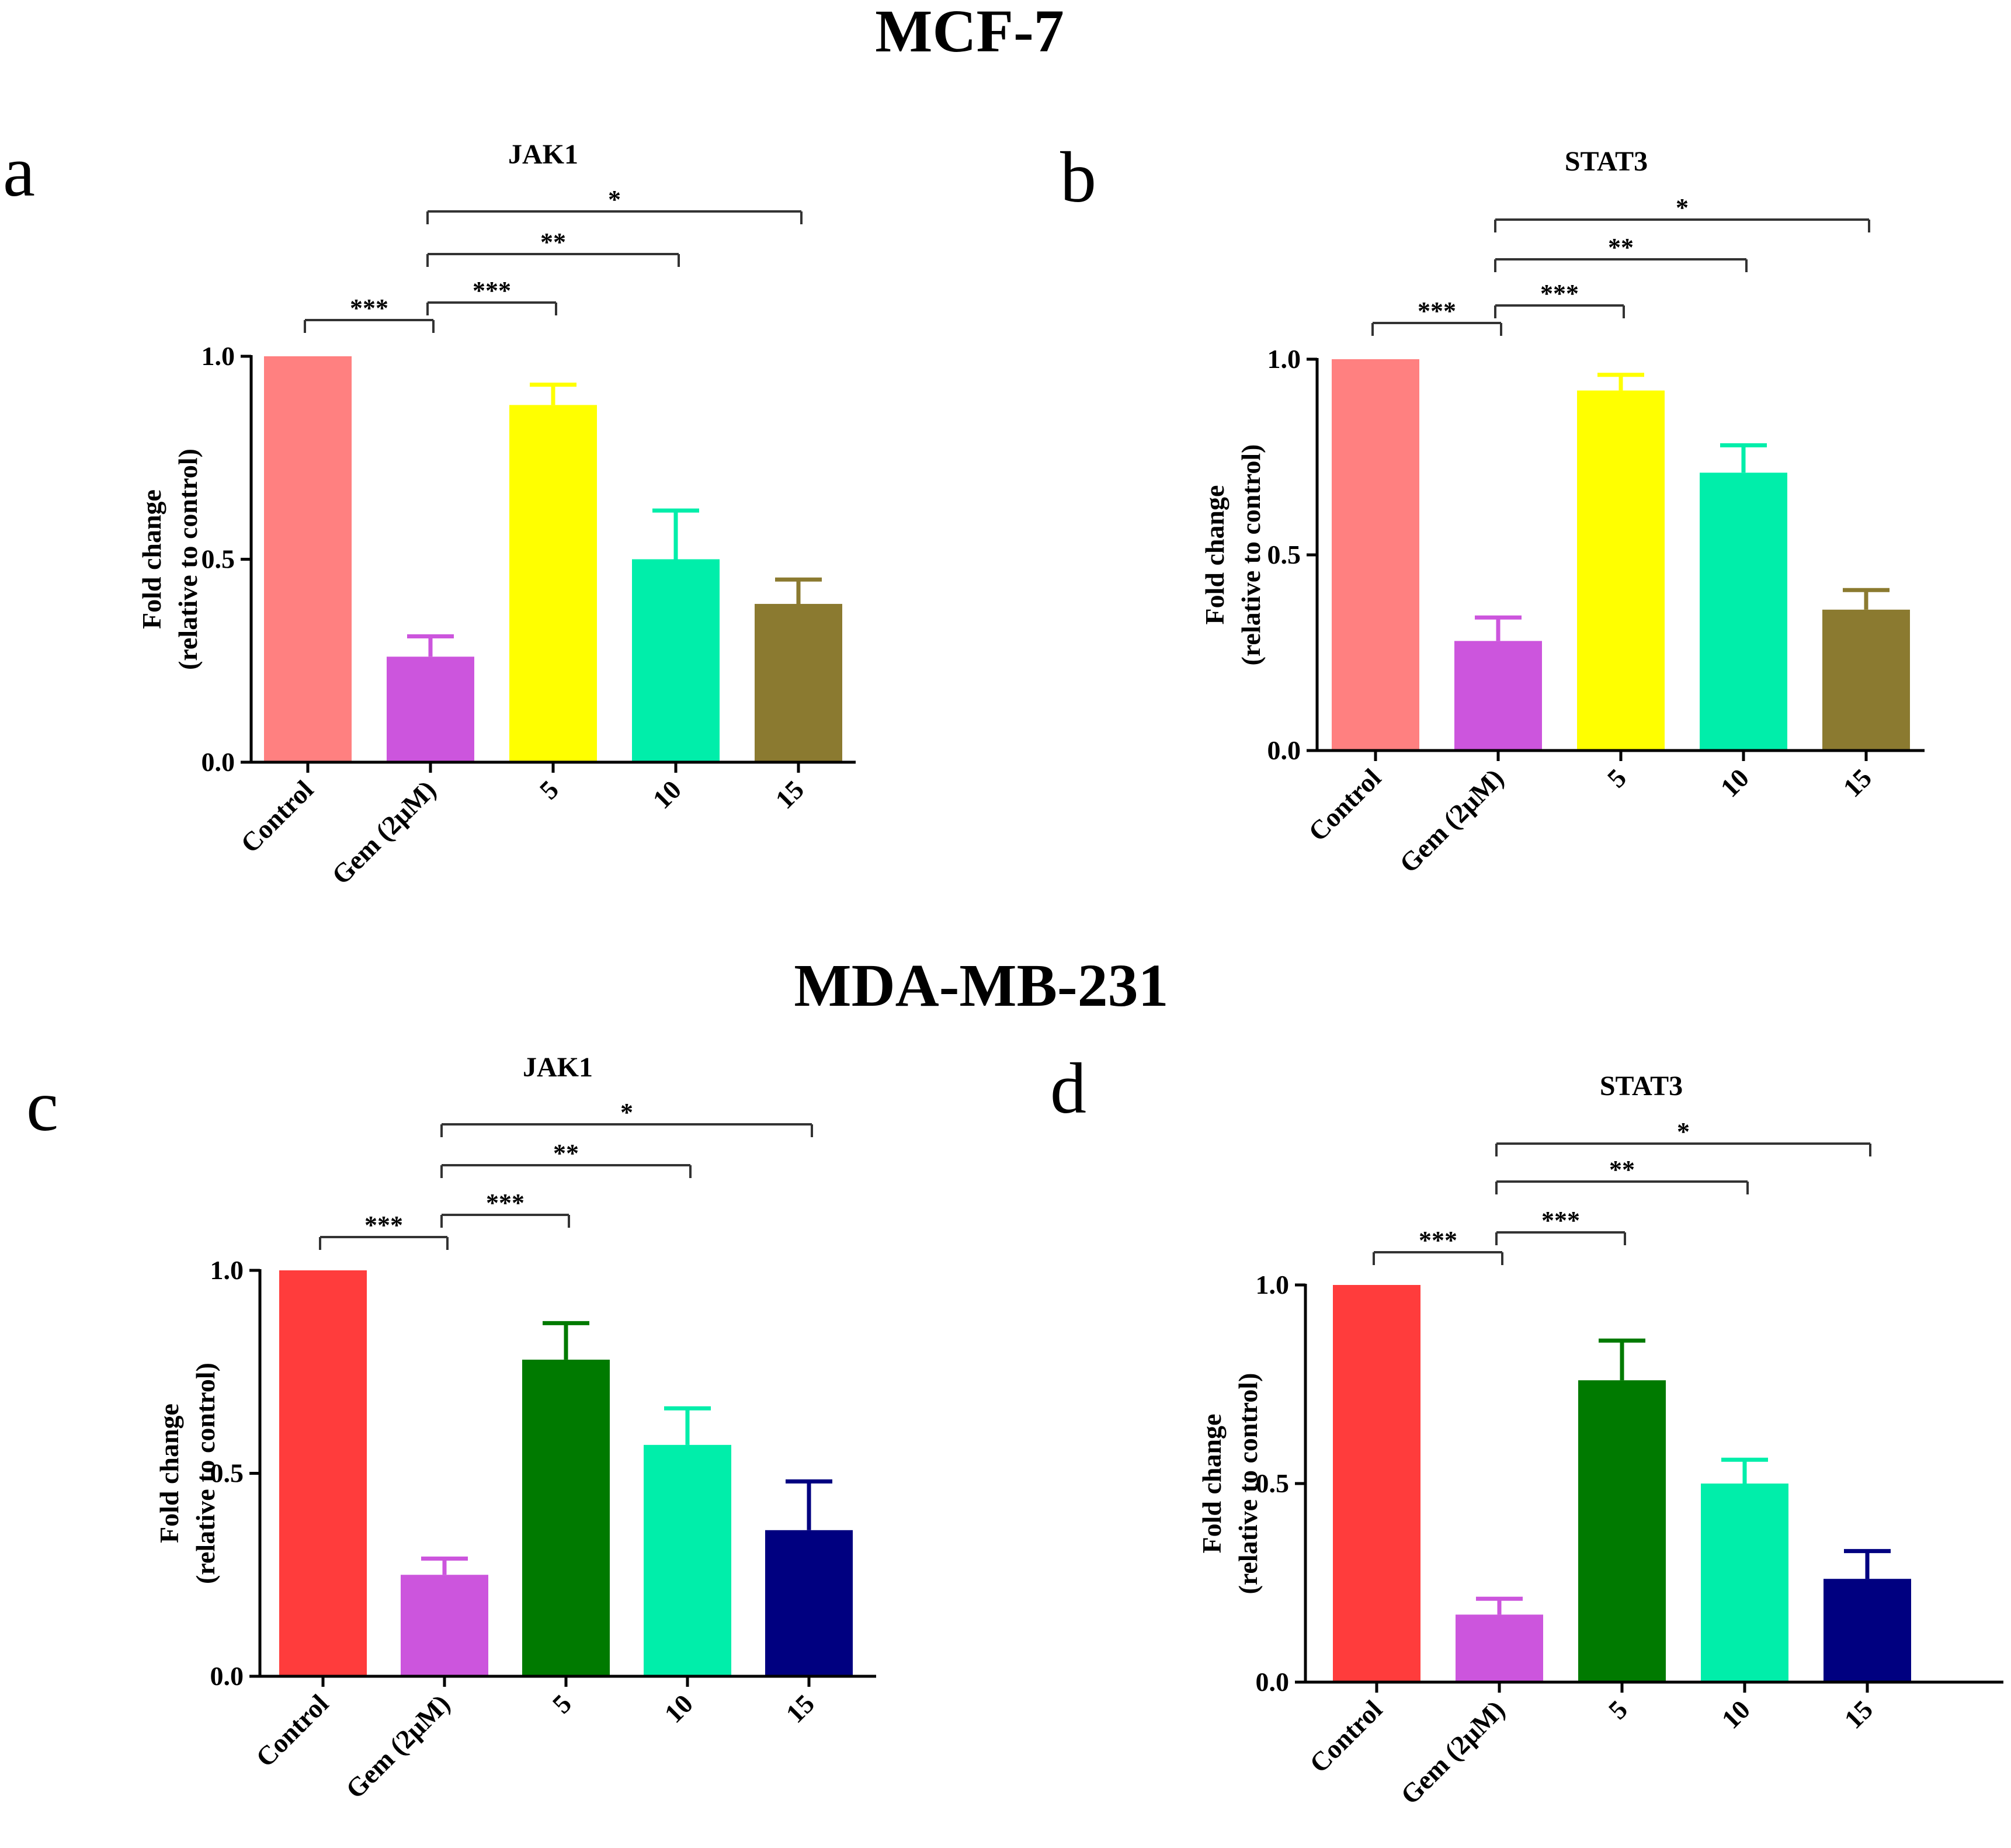 This screenshot has width=2011, height=1848. I want to click on panel-letter-b: b, so click(1078, 177).